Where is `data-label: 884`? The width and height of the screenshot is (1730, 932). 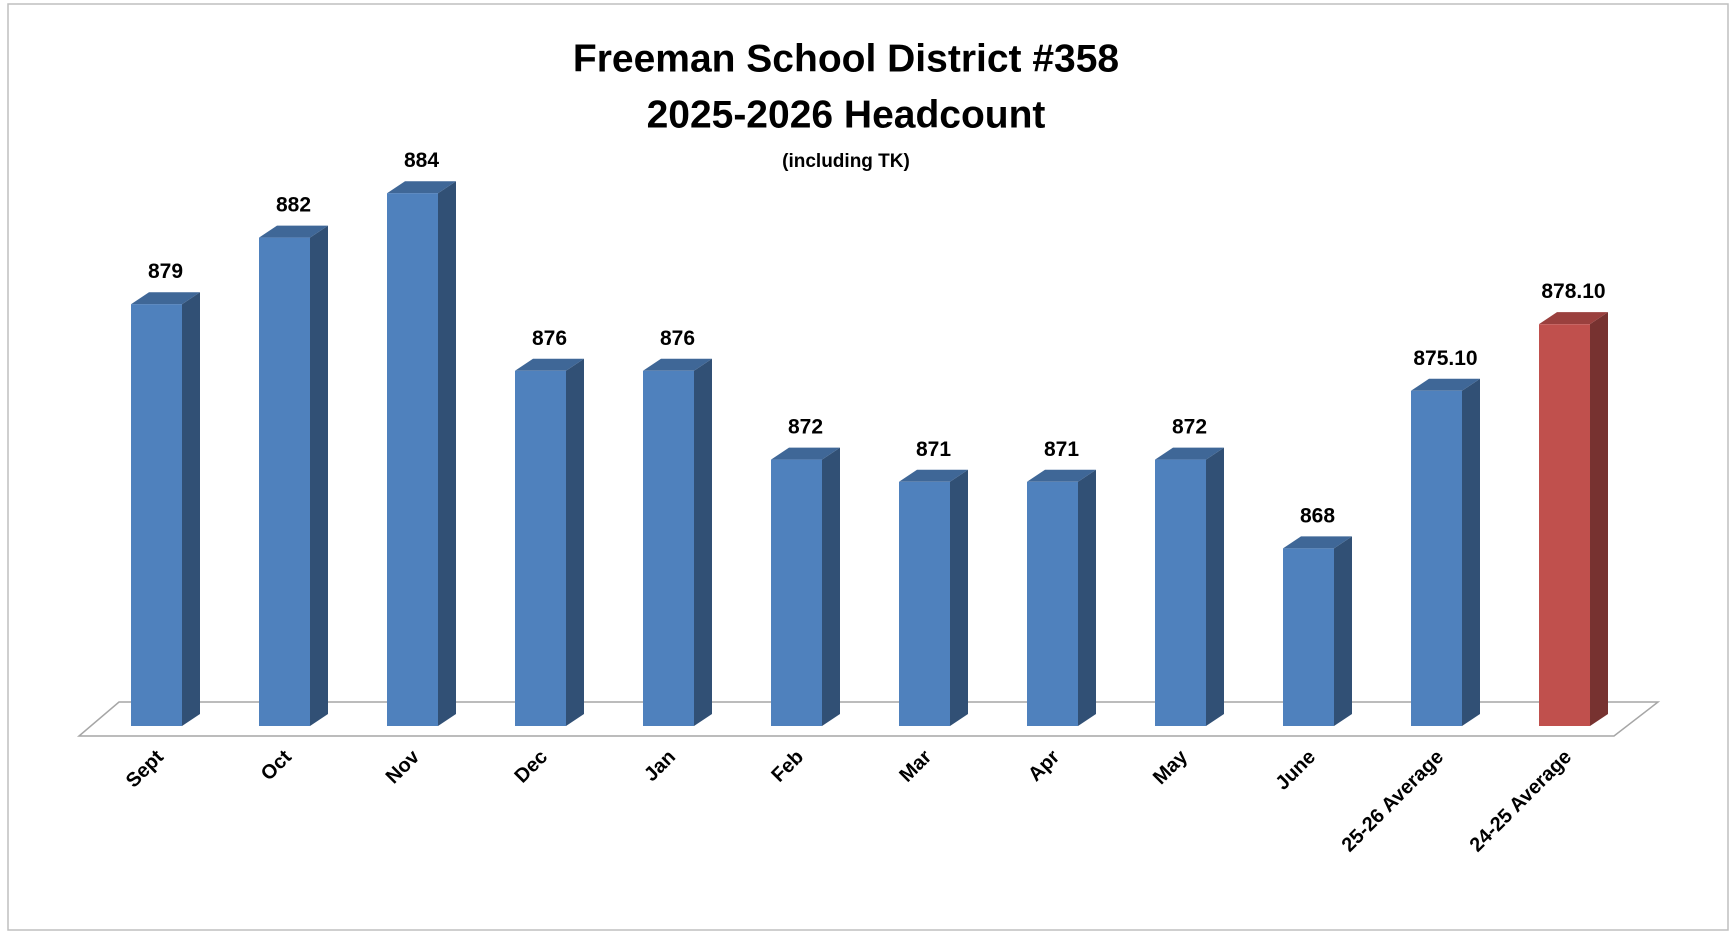
data-label: 884 is located at coordinates (421, 160).